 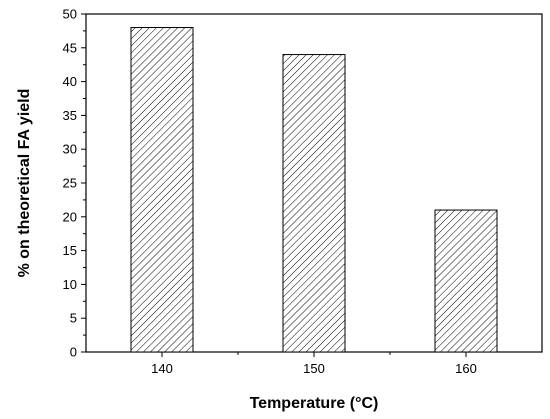 I want to click on y-tick-label: 15, so click(x=70, y=250).